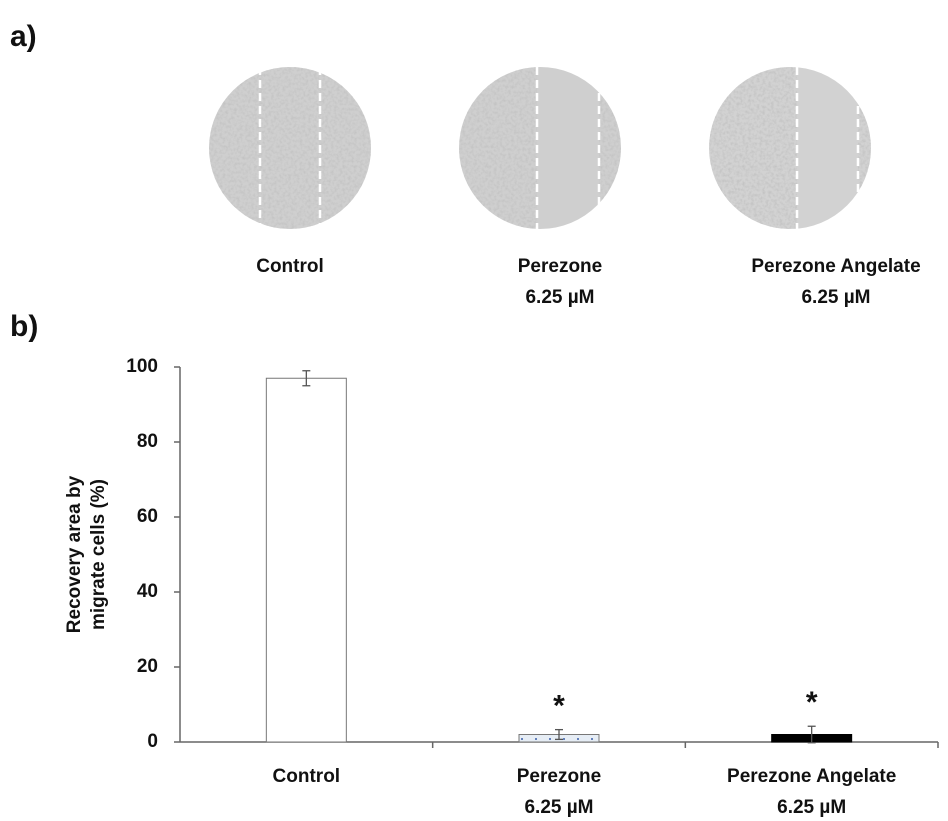 Image resolution: width=948 pixels, height=821 pixels. I want to click on y-tick-label: 60, so click(147, 516).